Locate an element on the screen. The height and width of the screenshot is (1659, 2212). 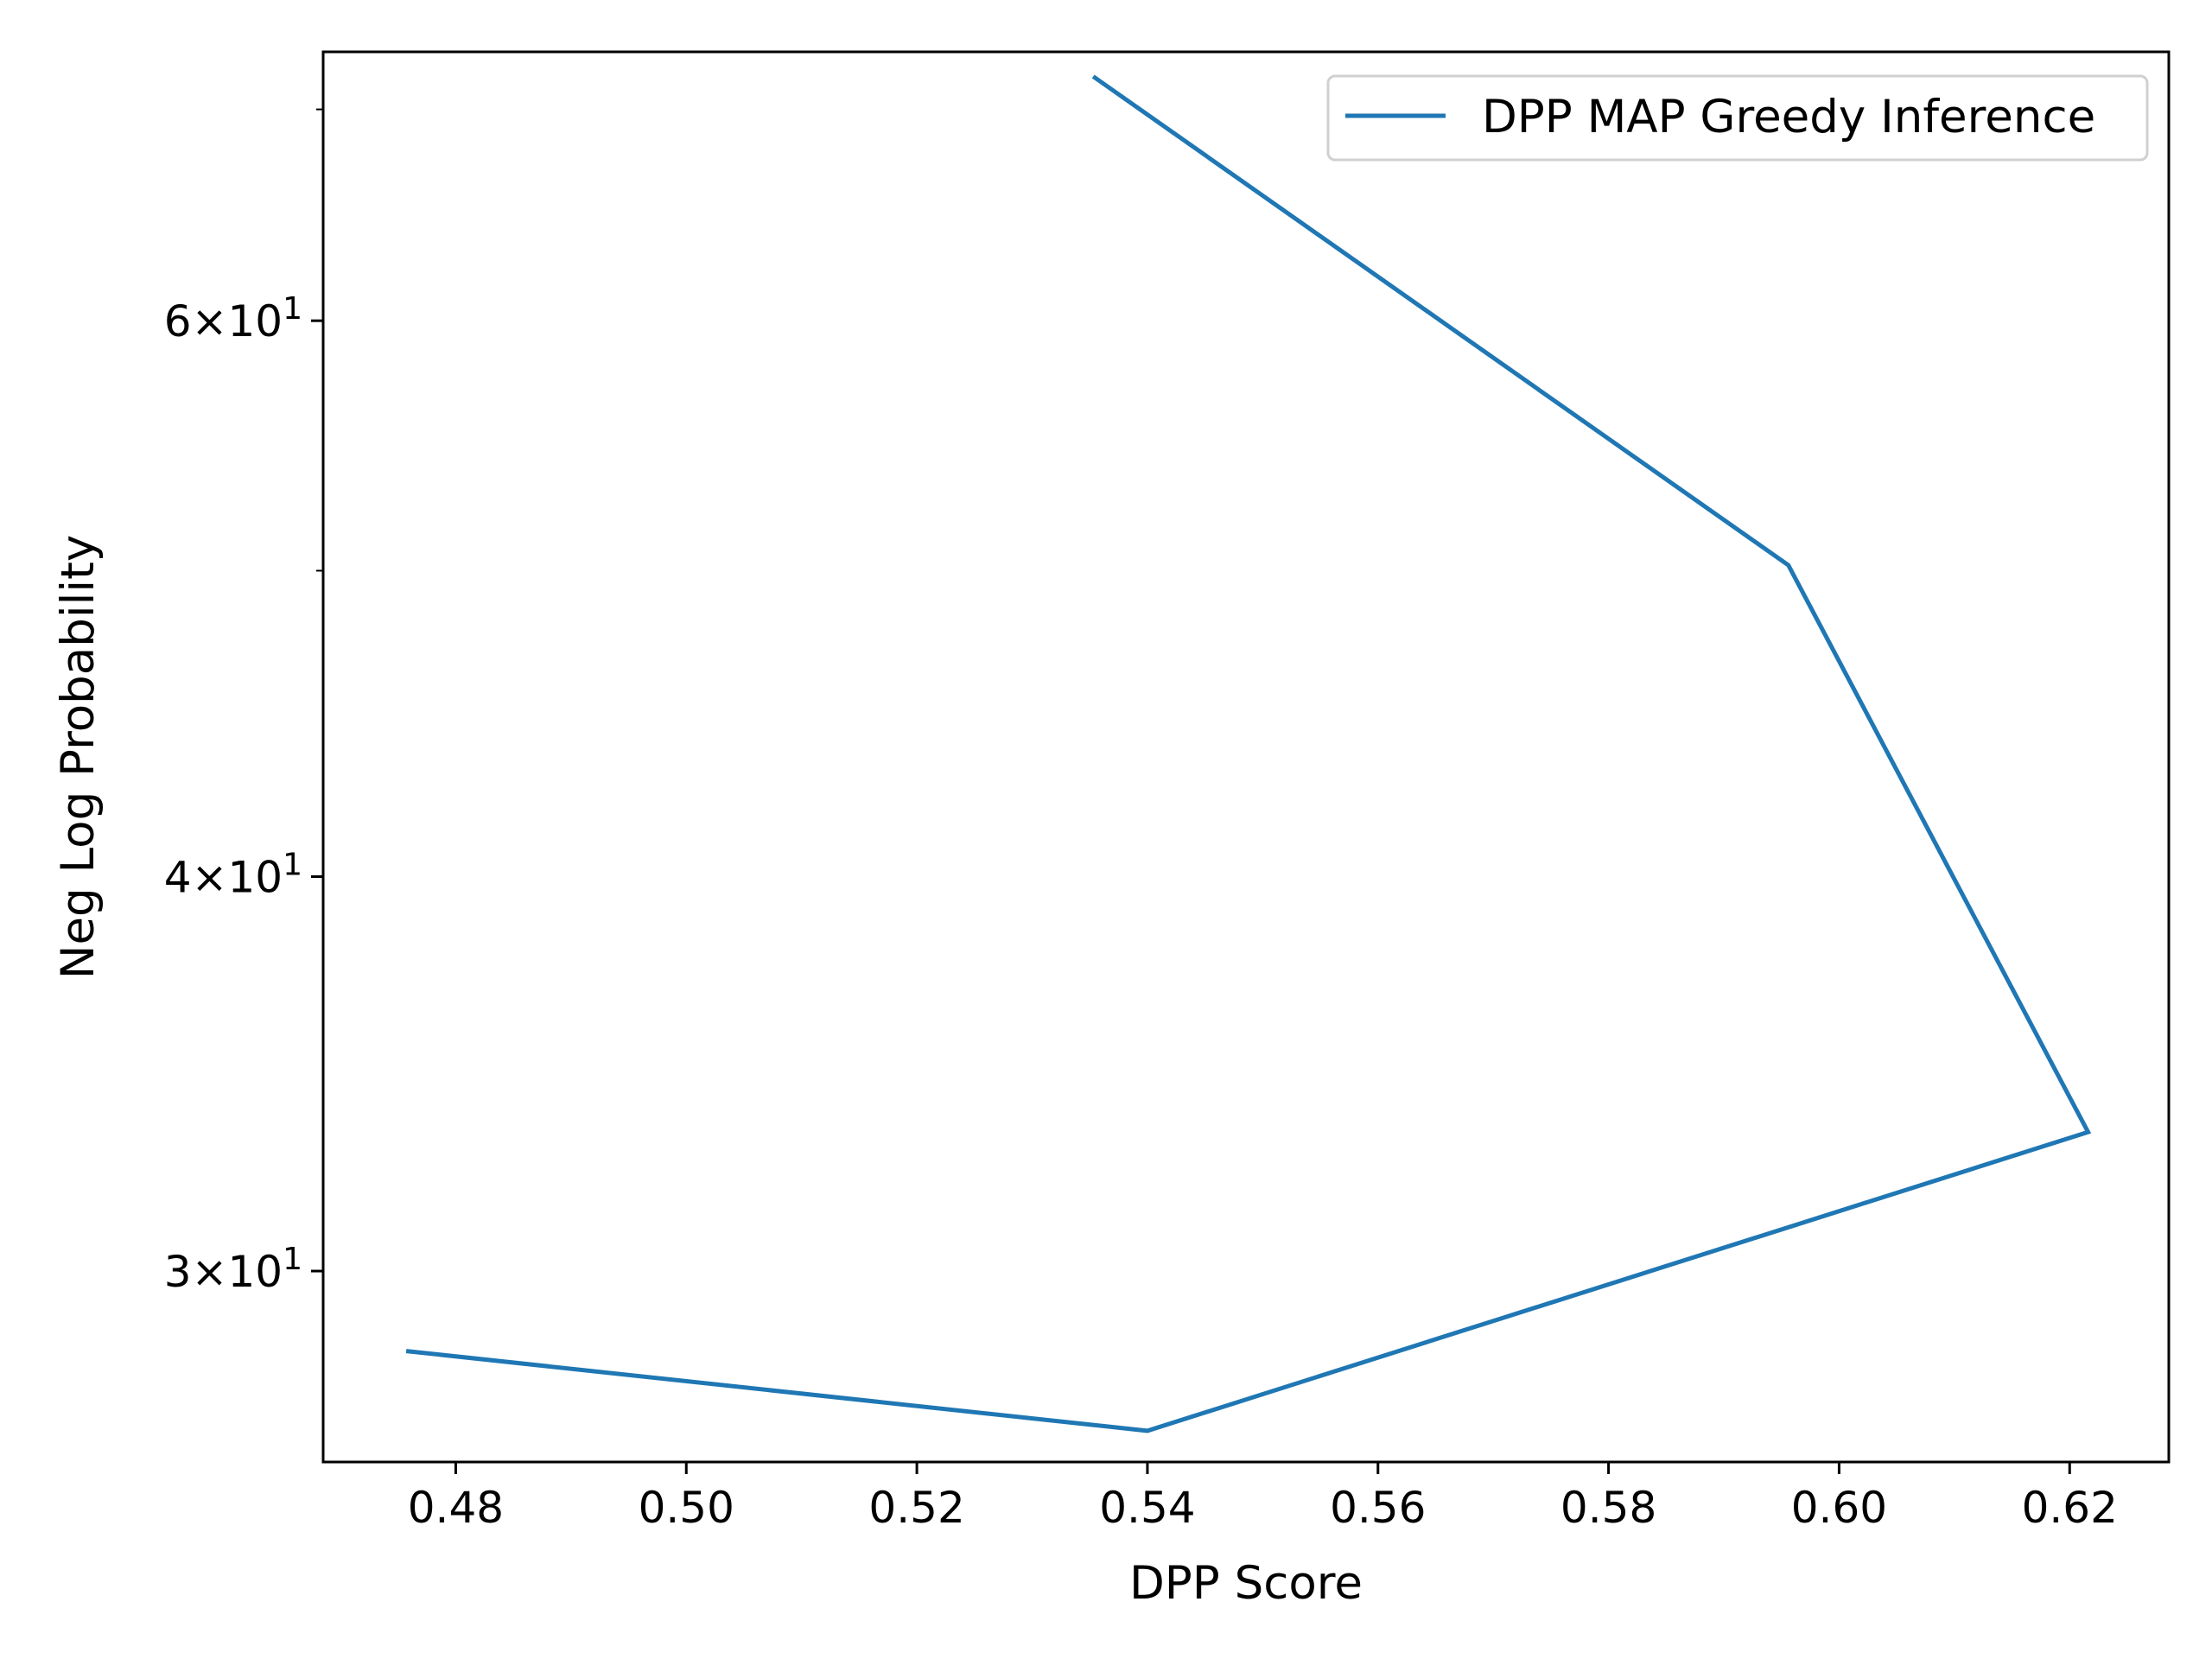
y-axis-ticks: 3×10¹ 4×10¹ 6×10¹ is located at coordinates (243, 702).